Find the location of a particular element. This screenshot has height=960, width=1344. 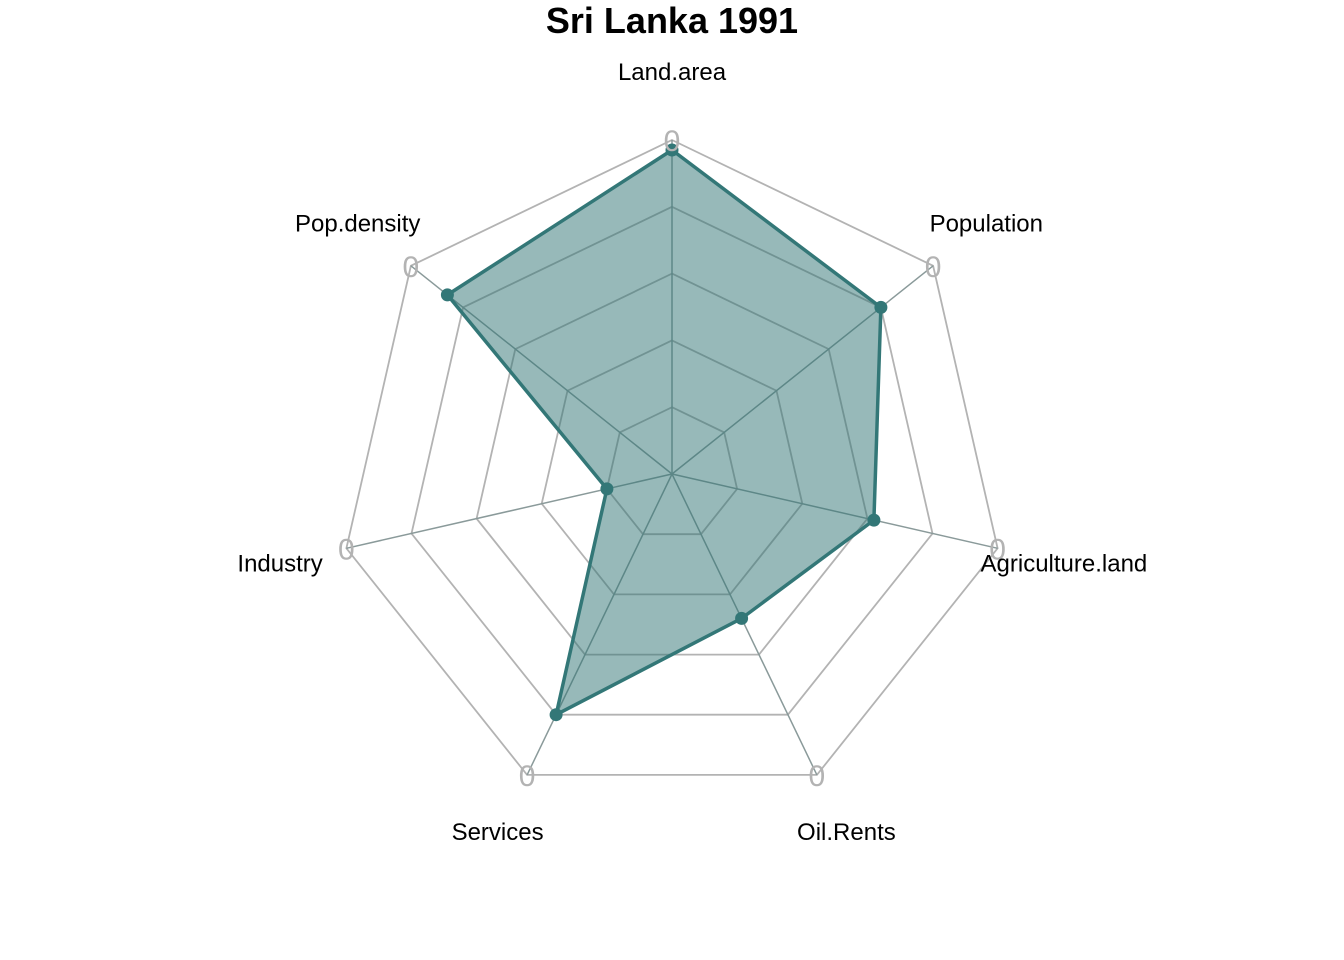

data-point-land-area is located at coordinates (672, 150).